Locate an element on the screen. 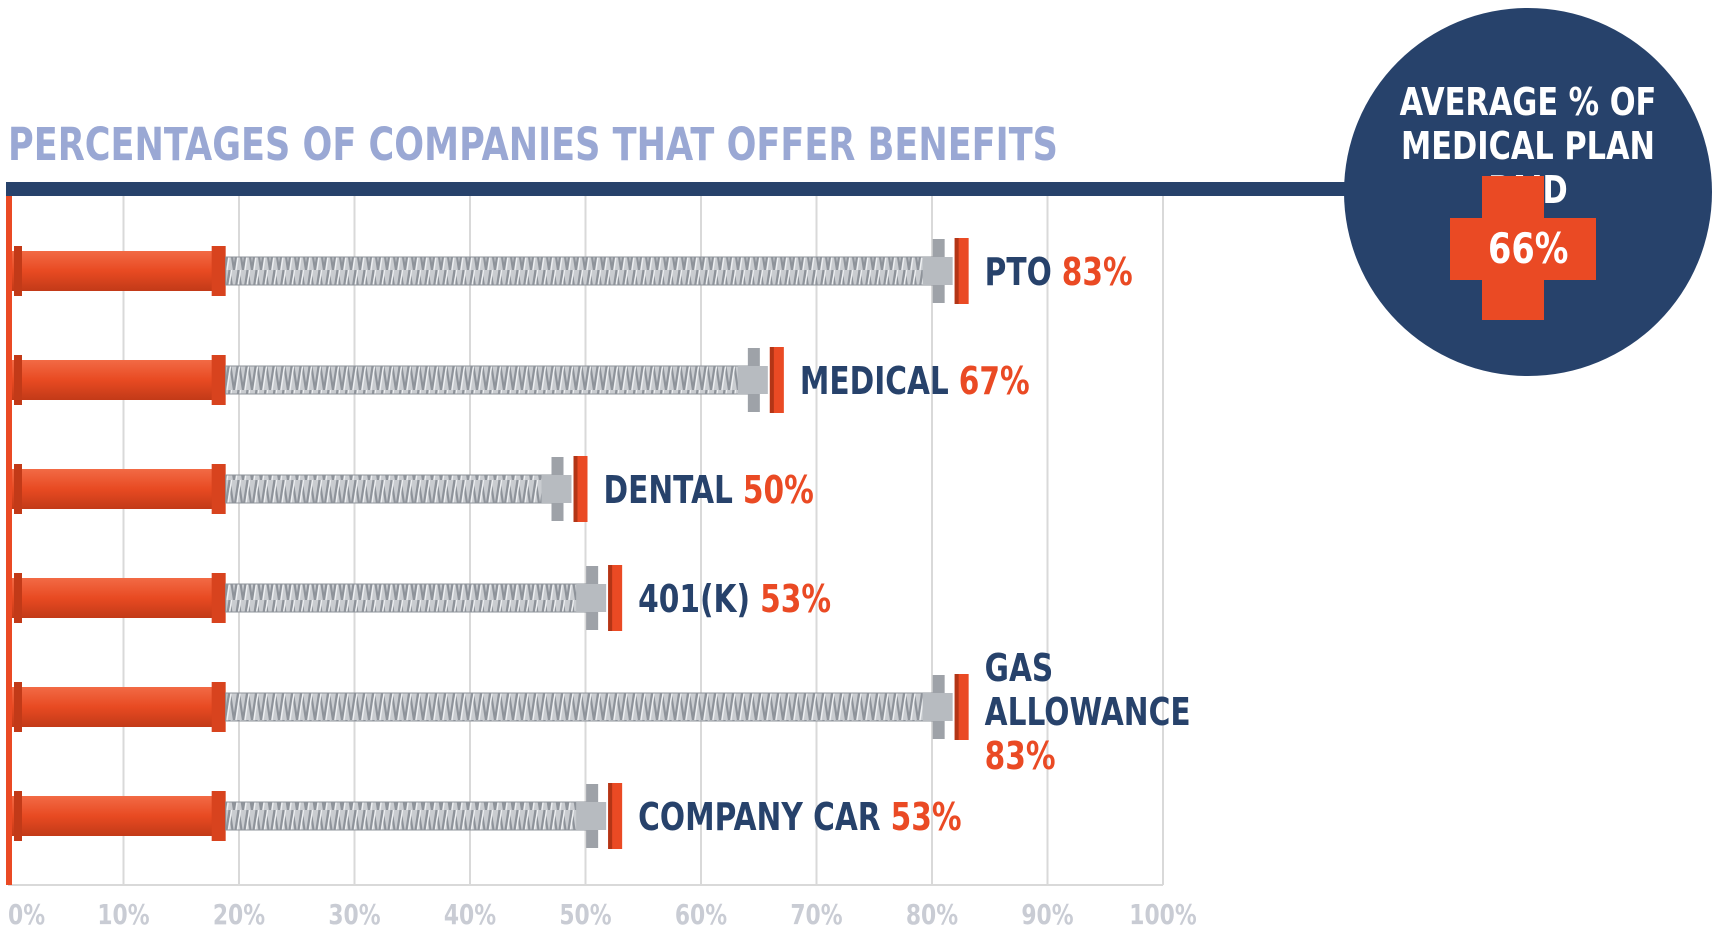  category-label: MEDICAL is located at coordinates (874, 381).